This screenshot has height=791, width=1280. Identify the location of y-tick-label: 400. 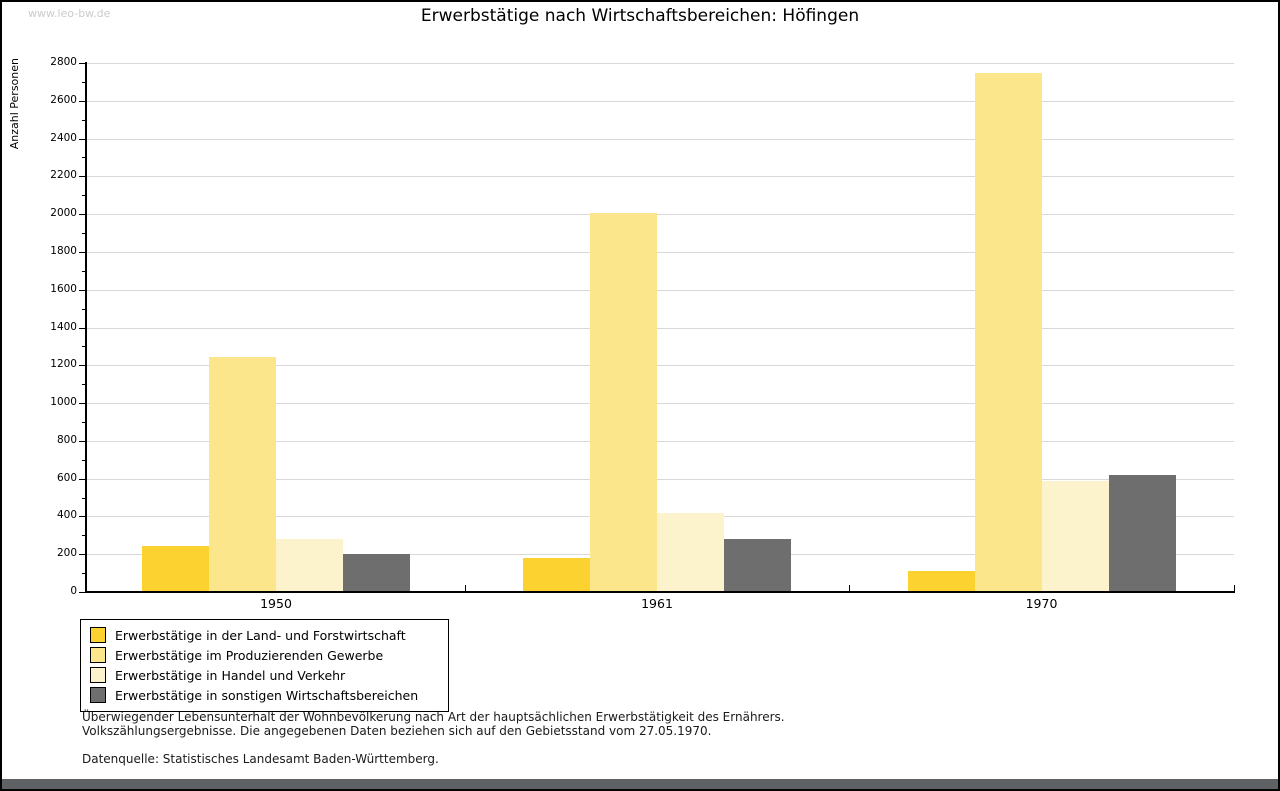
(66, 515).